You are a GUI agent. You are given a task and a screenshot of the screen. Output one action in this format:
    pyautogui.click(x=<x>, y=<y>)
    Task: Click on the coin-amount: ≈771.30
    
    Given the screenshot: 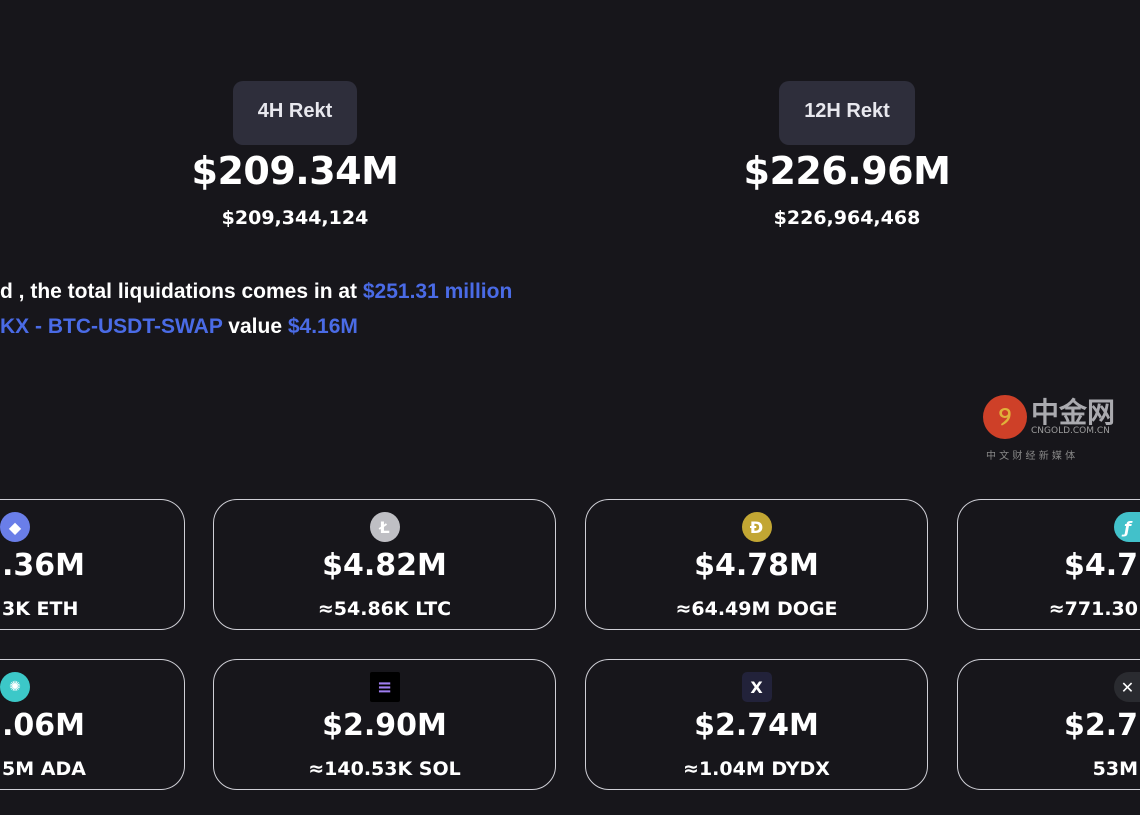 What is the action you would take?
    pyautogui.click(x=1093, y=609)
    